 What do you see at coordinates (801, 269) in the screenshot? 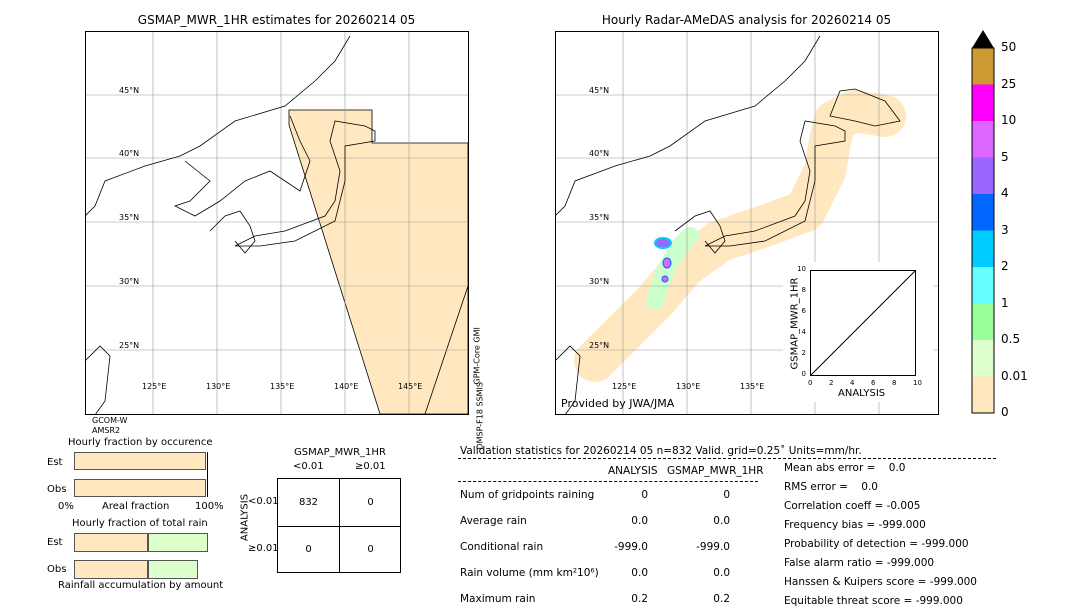
I see `scatter-ytick: 10` at bounding box center [801, 269].